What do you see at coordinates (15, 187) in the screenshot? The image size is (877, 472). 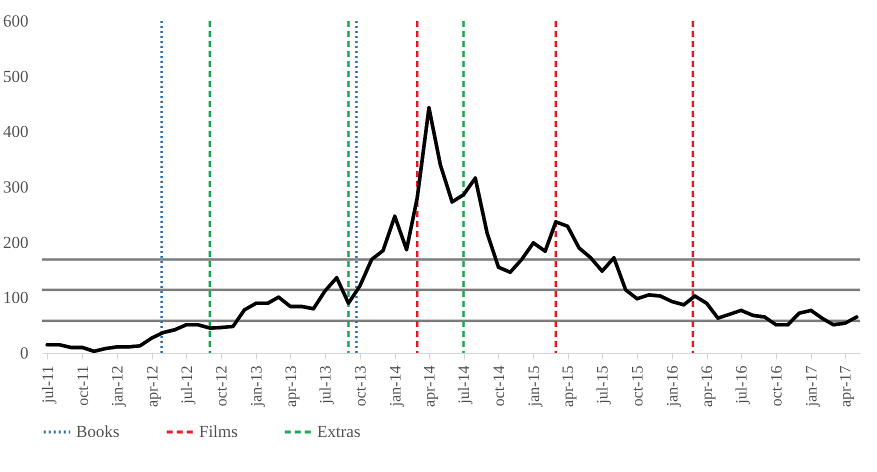 I see `y-tick-label: 300` at bounding box center [15, 187].